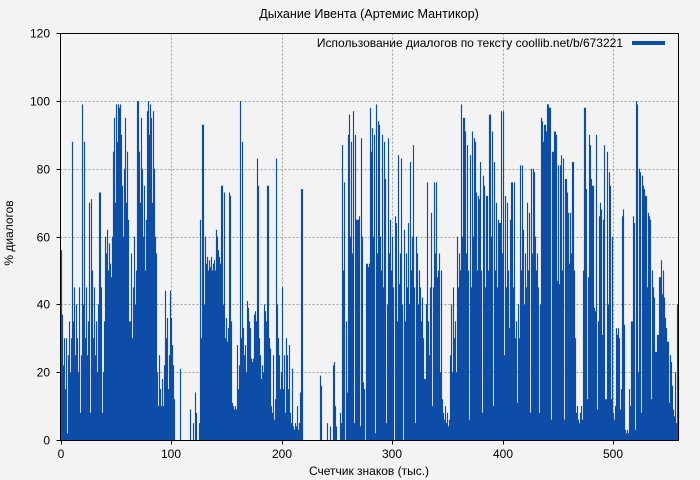  Describe the element at coordinates (613, 454) in the screenshot. I see `svg-text: 500` at that location.